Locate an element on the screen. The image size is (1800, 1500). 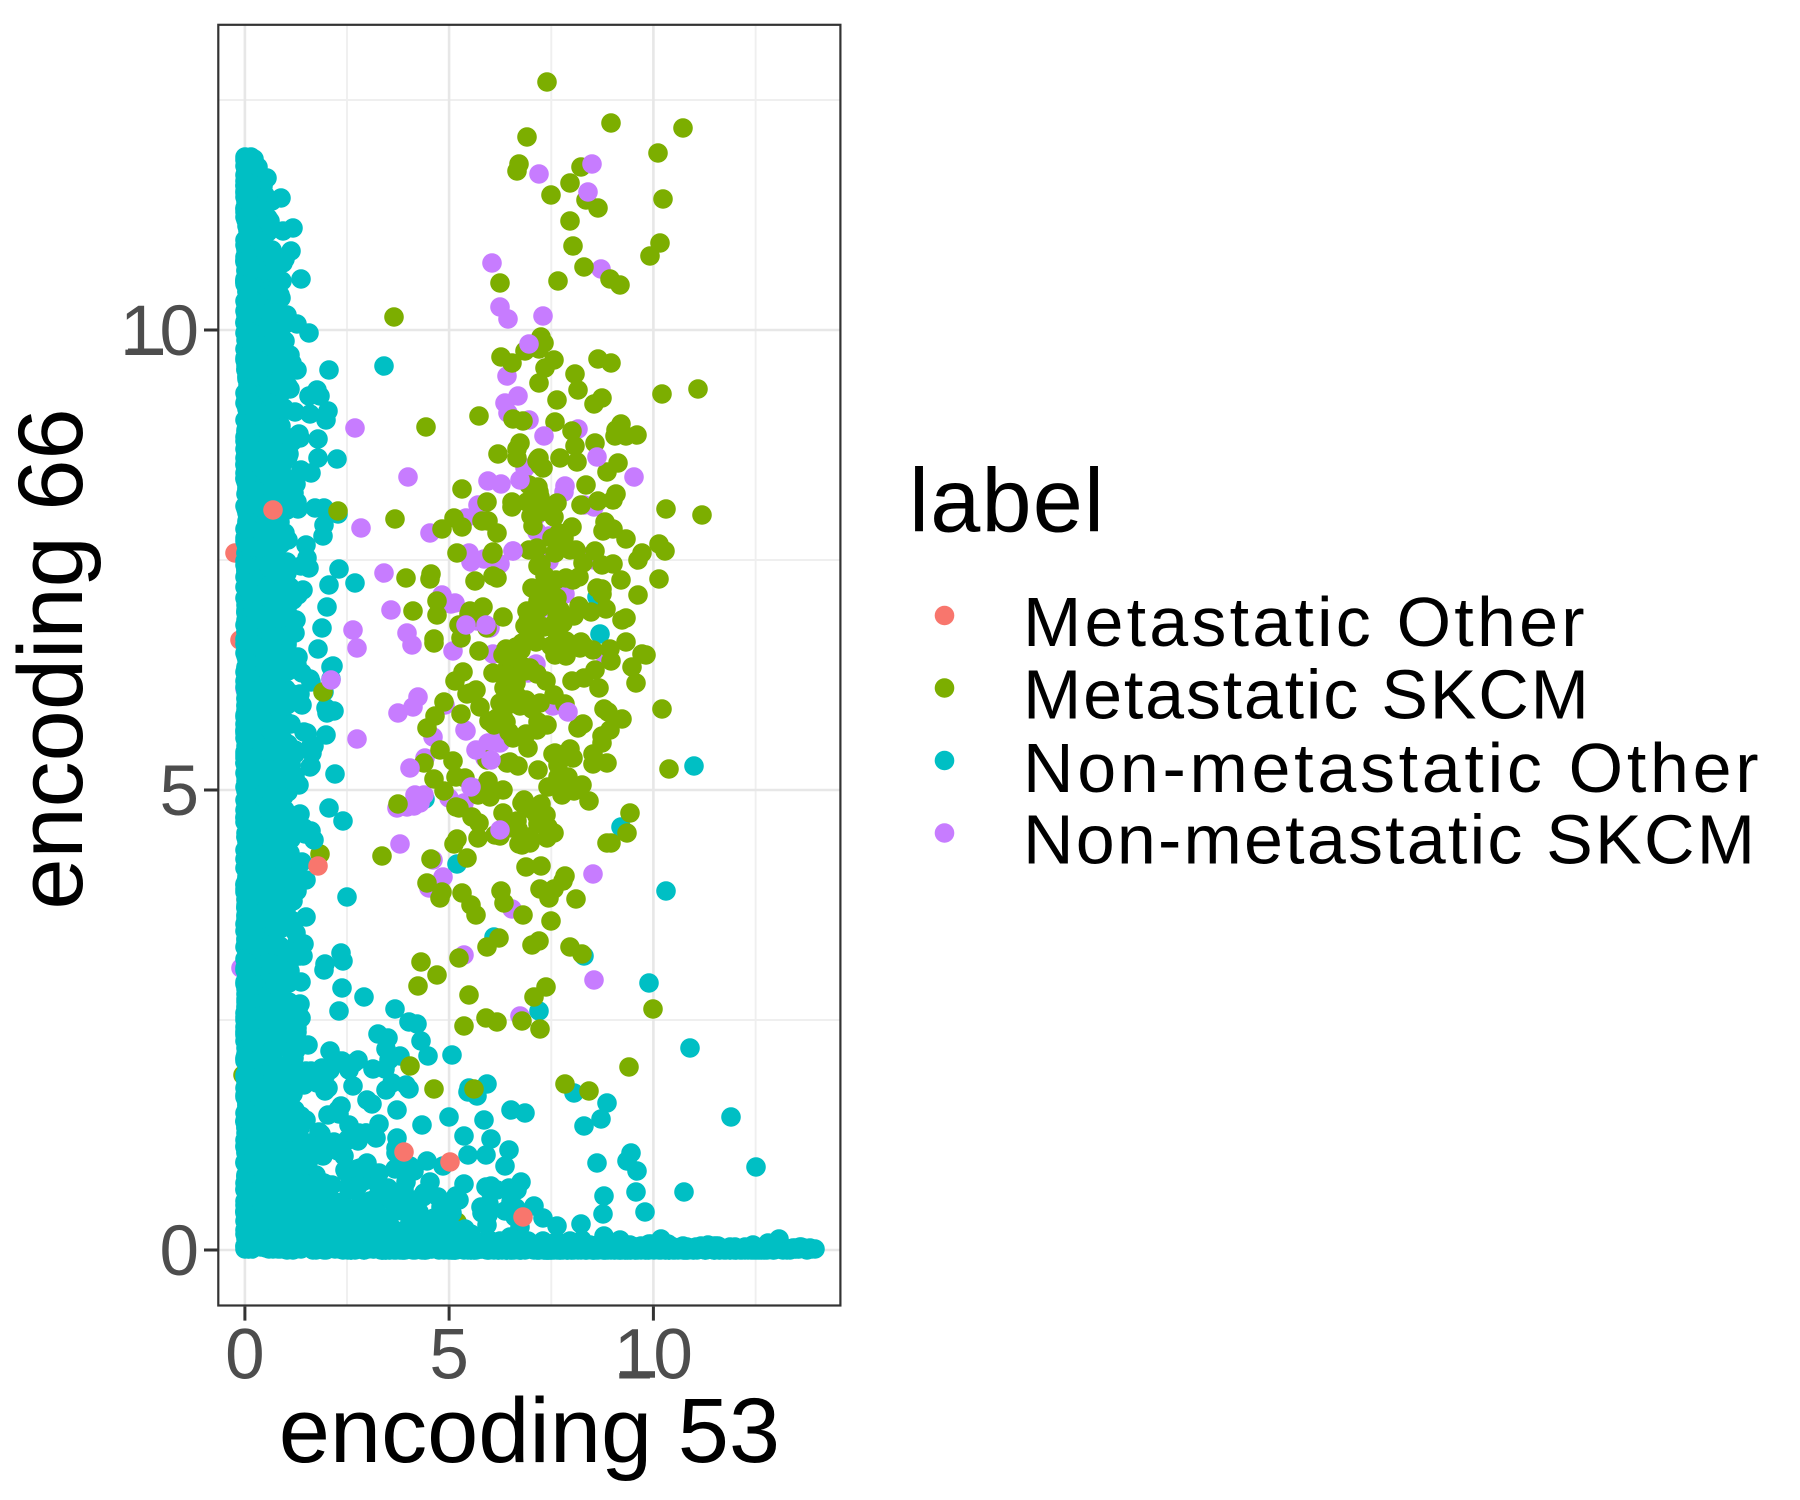
svg-text: encoding 66 is located at coordinates (51, 658).